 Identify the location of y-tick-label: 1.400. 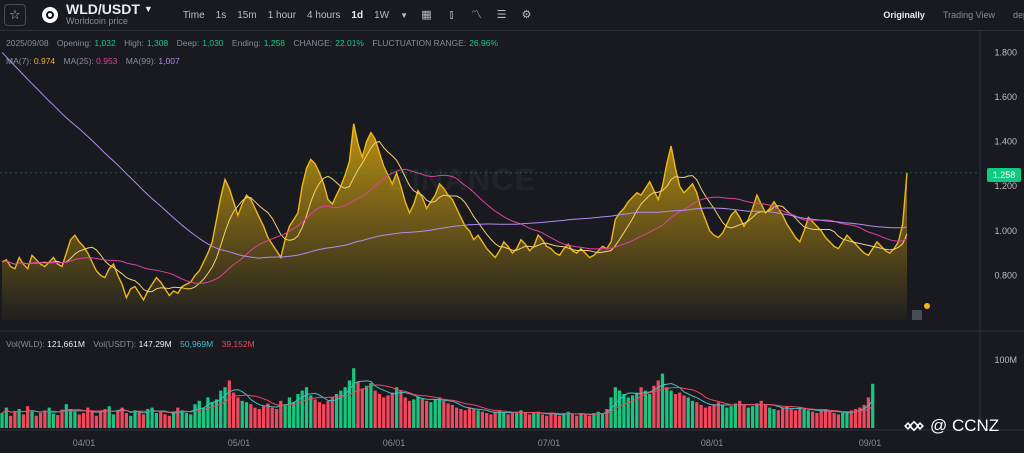
(1005, 142).